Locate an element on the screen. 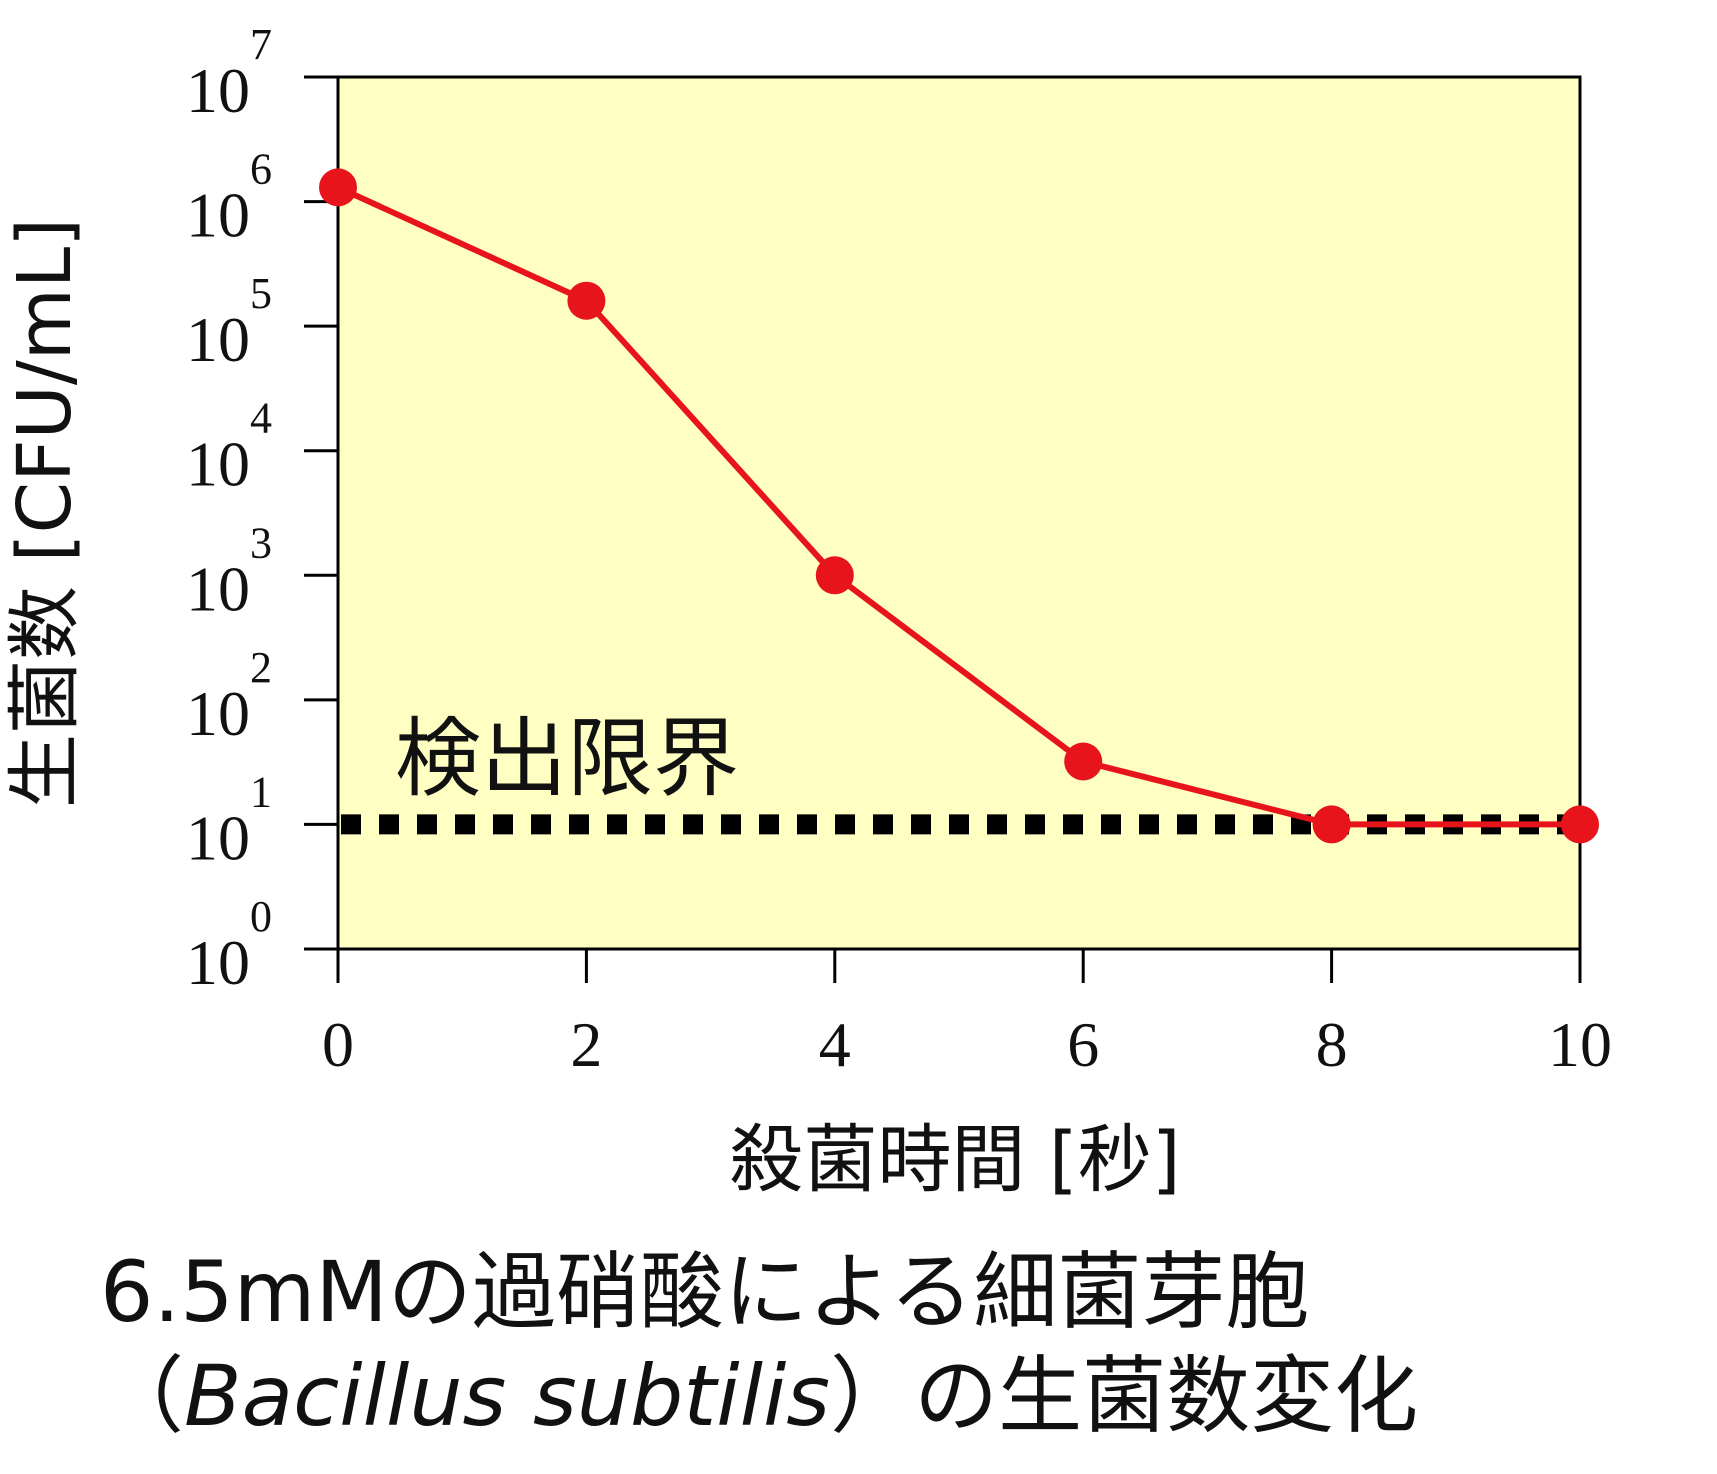 The height and width of the screenshot is (1474, 1717). x-tick-label: 10 is located at coordinates (1580, 1044).